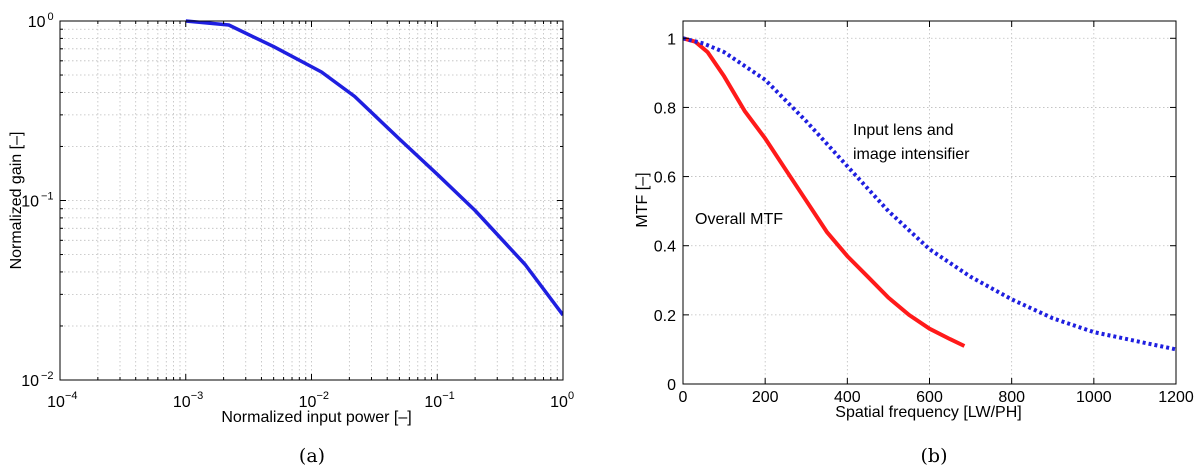 This screenshot has width=1202, height=473. Describe the element at coordinates (928, 412) in the screenshot. I see `panel-b-x-axis-label: Spatial frequency [LW/PH]` at that location.